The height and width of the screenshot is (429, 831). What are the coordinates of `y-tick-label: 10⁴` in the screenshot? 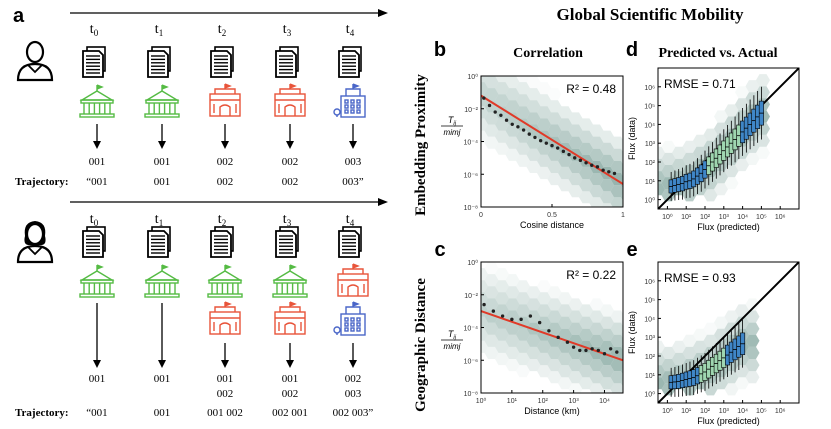 It's located at (649, 319).